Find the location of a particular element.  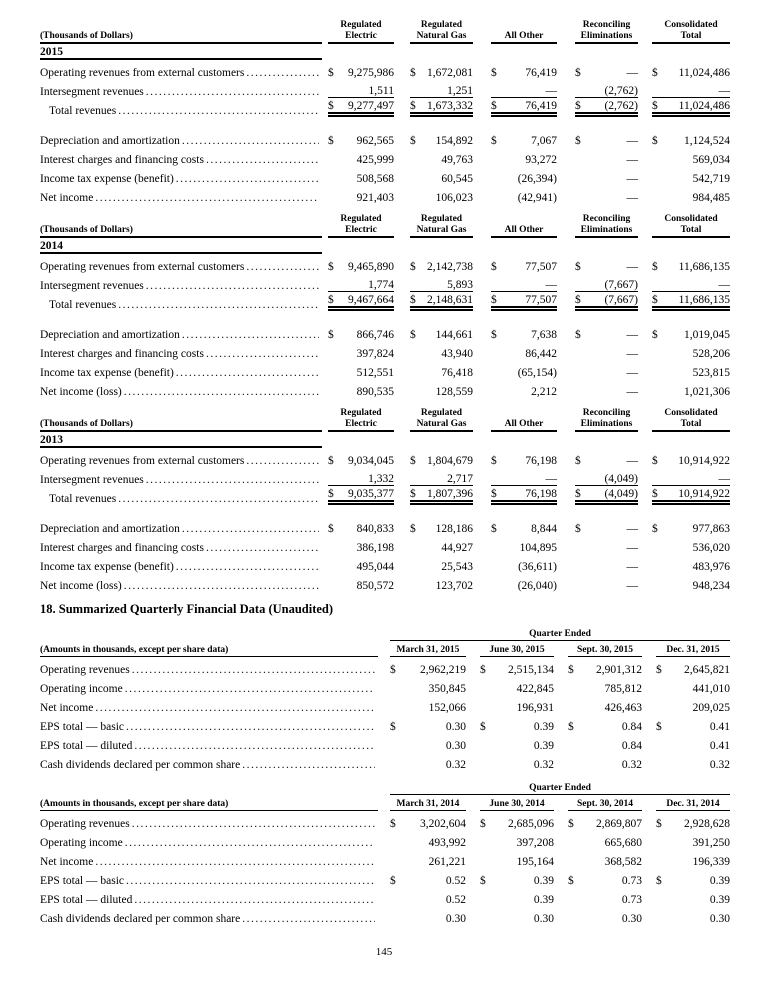

table-cell: 493,992 is located at coordinates (422, 839).